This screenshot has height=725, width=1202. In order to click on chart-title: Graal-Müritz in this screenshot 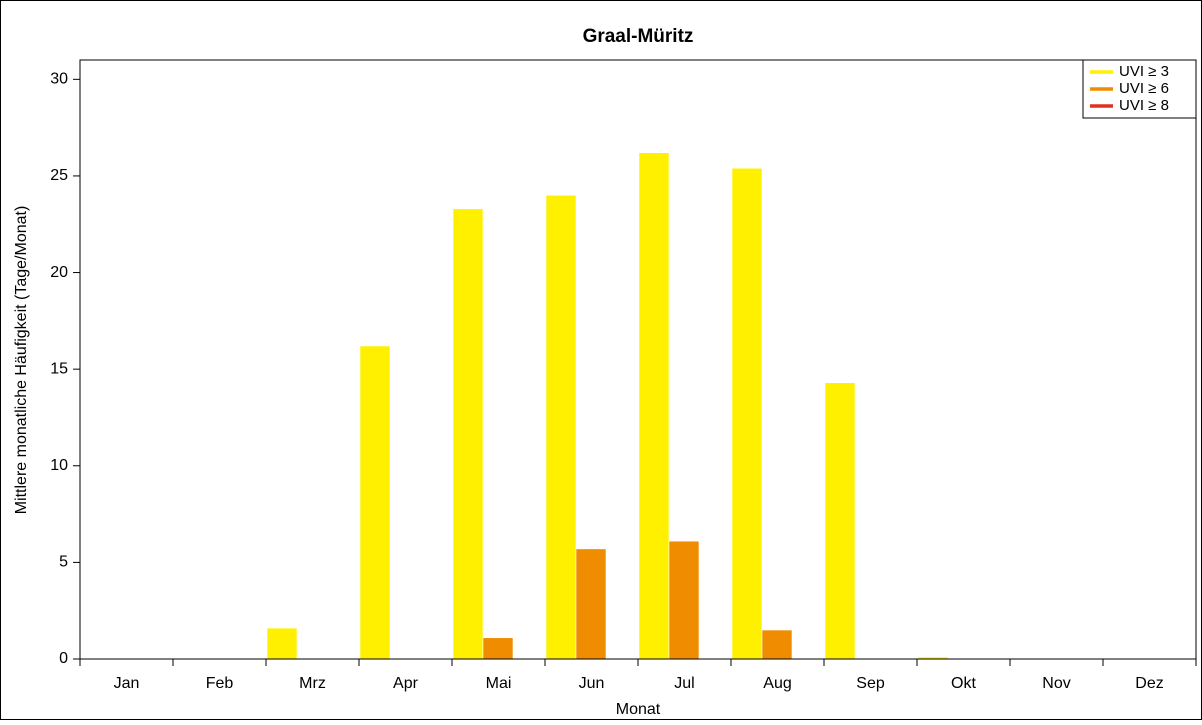, I will do `click(638, 36)`.